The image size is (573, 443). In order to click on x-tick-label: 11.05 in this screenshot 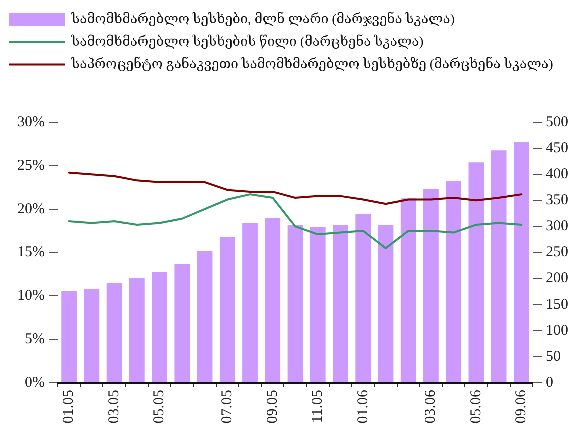, I will do `click(318, 407)`.